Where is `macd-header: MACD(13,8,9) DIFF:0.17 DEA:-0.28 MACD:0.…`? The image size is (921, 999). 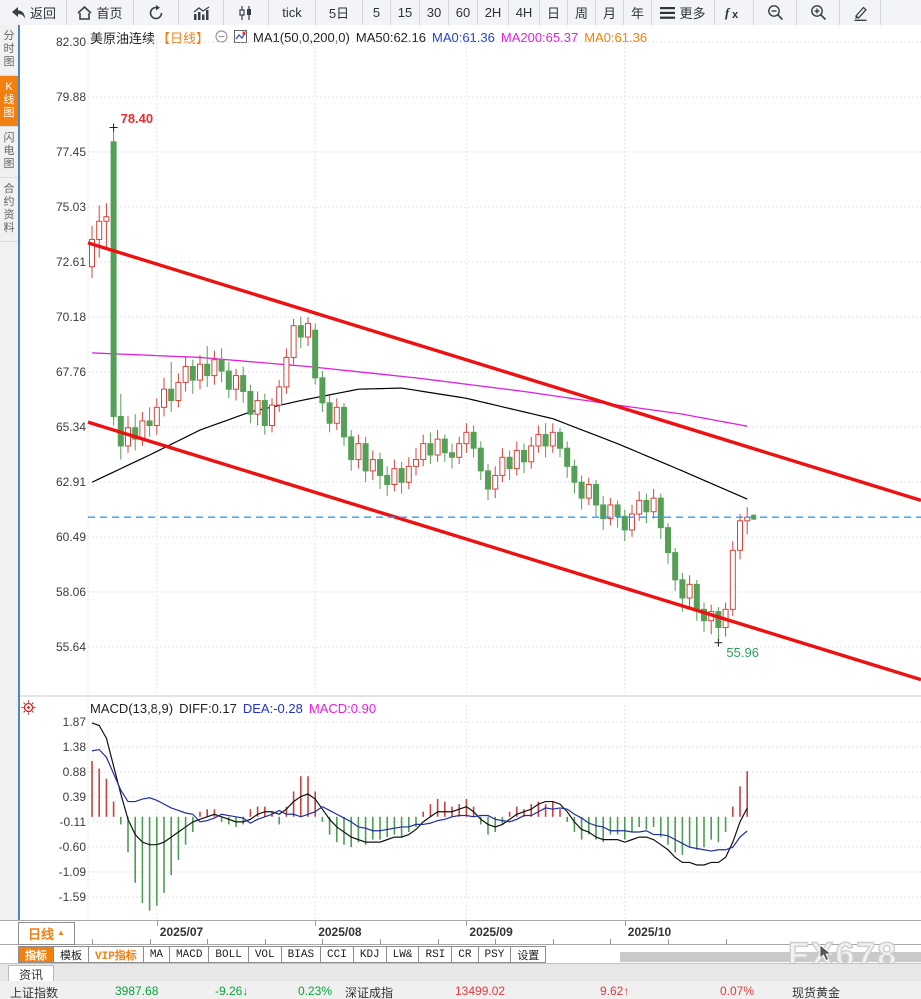 macd-header: MACD(13,8,9) DIFF:0.17 DEA:-0.28 MACD:0.… is located at coordinates (233, 708).